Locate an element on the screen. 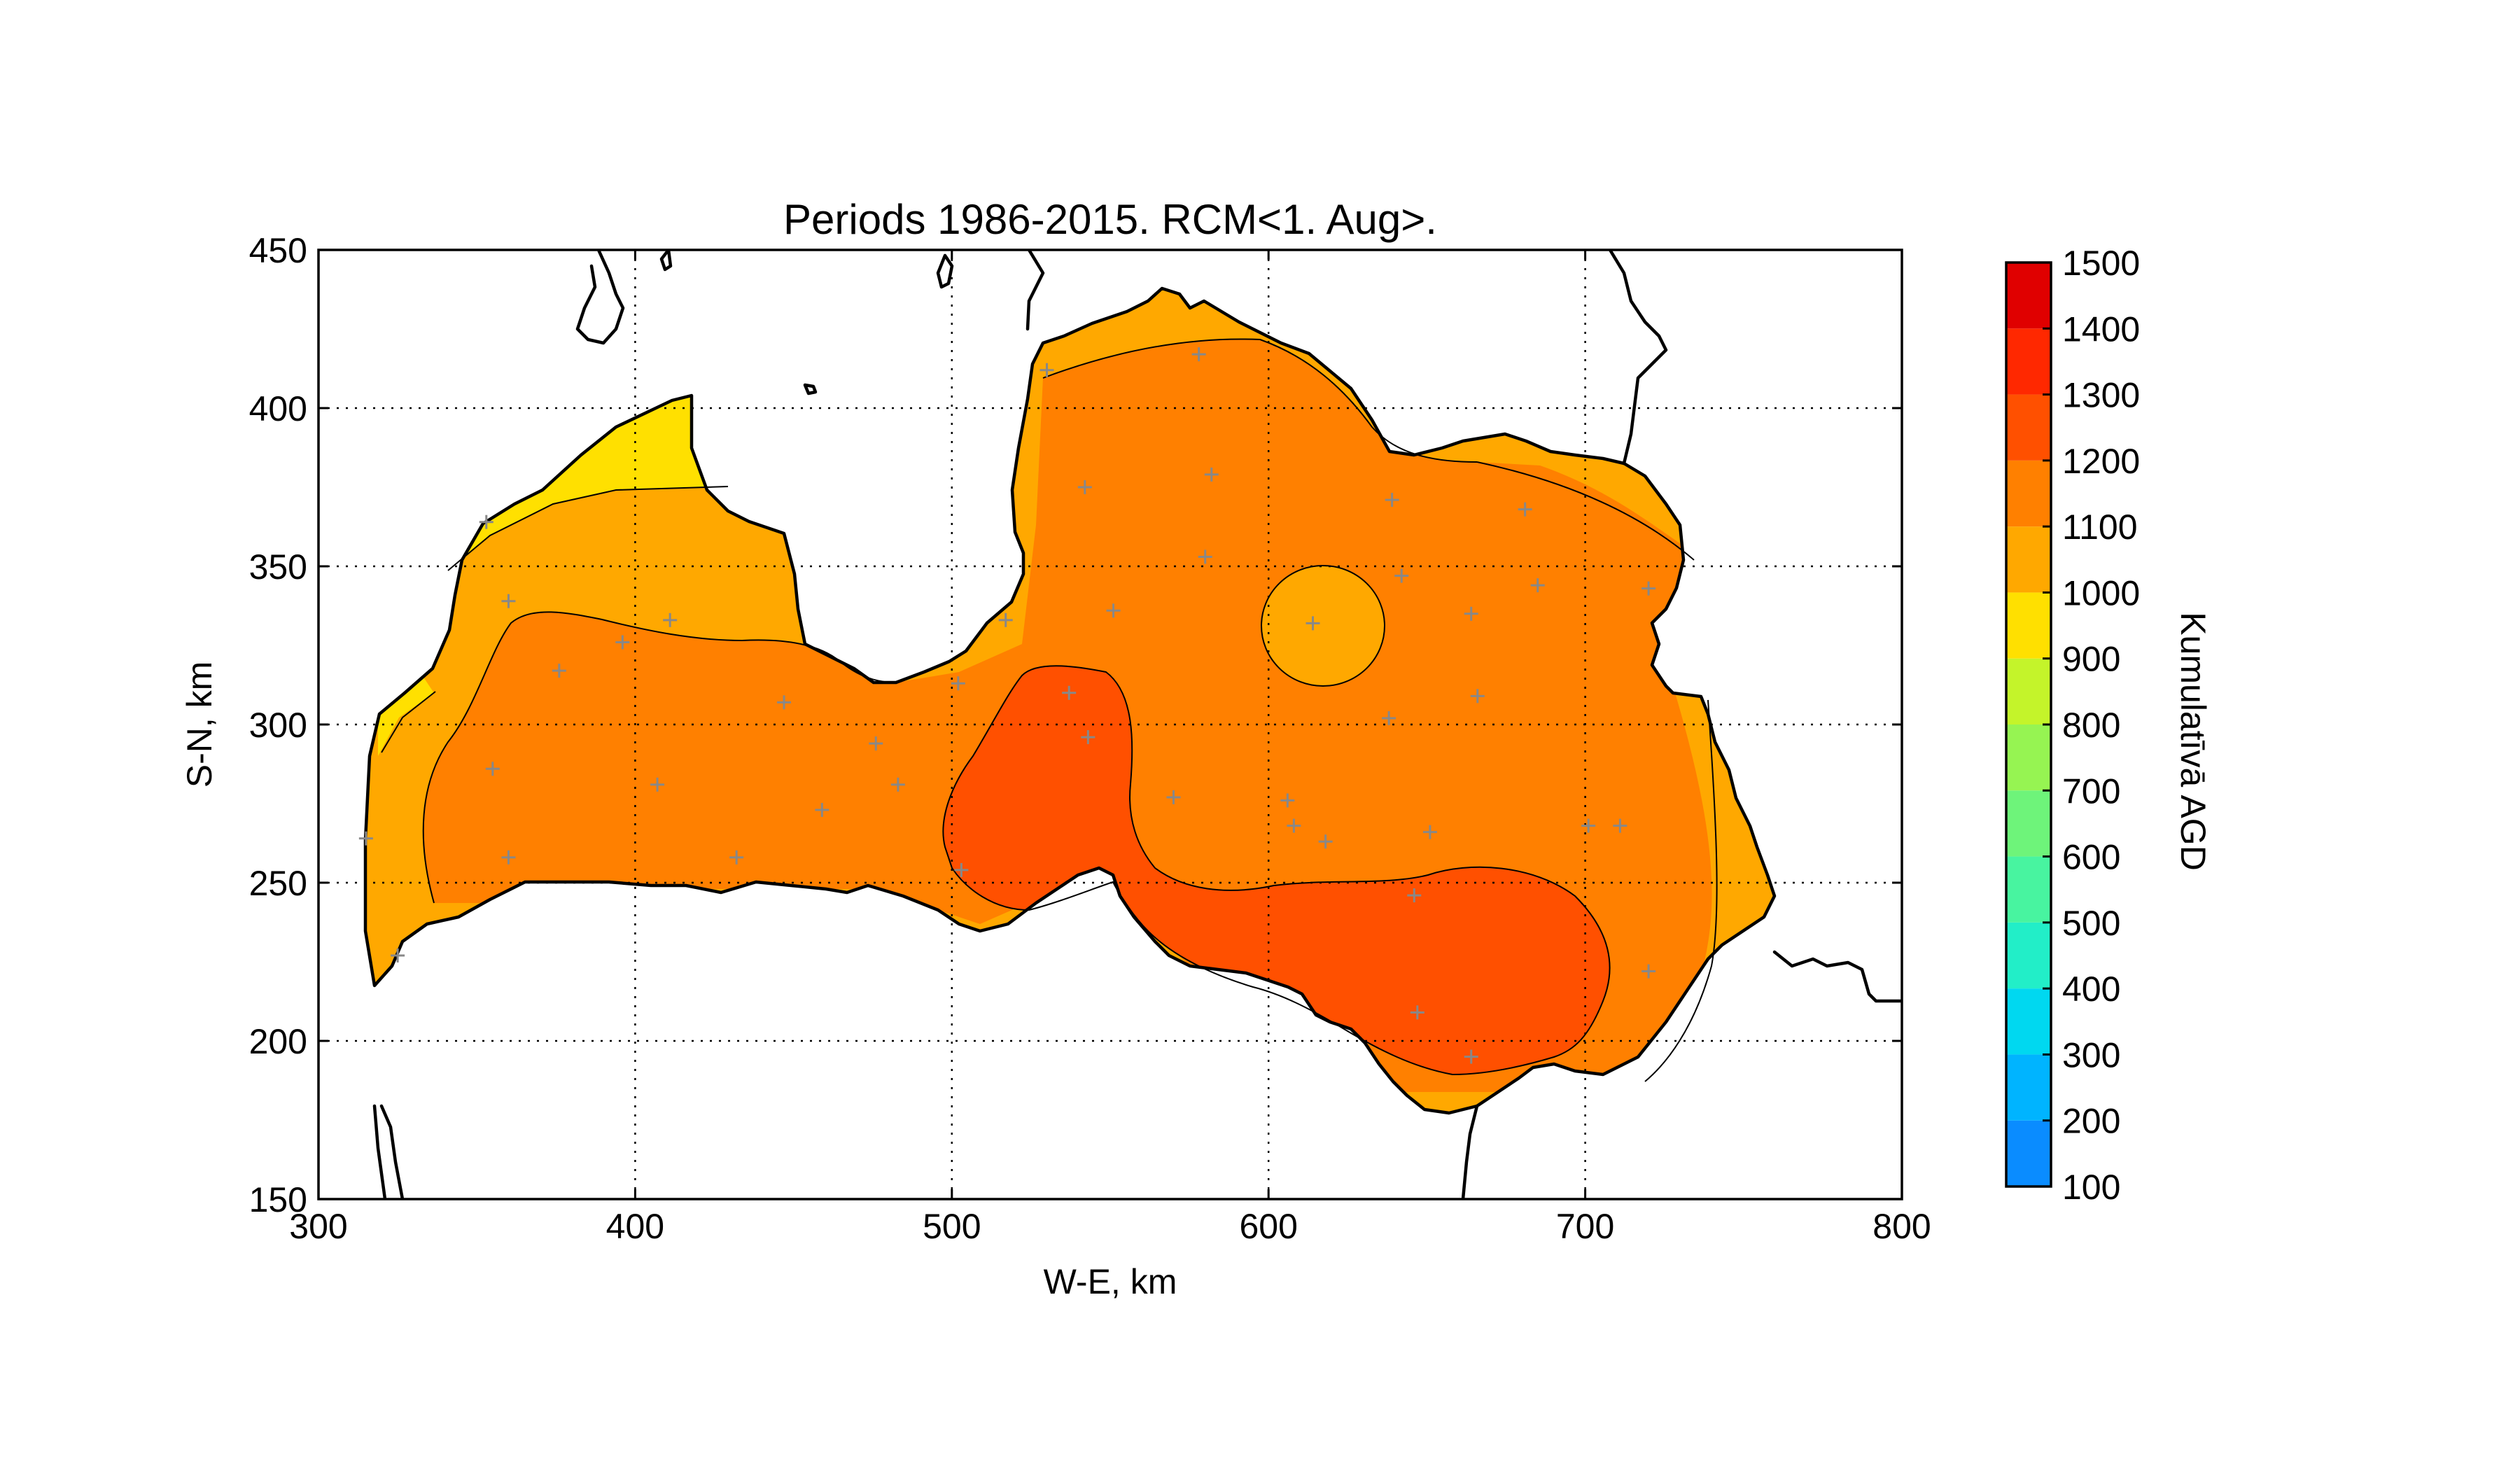 The height and width of the screenshot is (1470, 2520). region-900-1000-west is located at coordinates (406, 714).